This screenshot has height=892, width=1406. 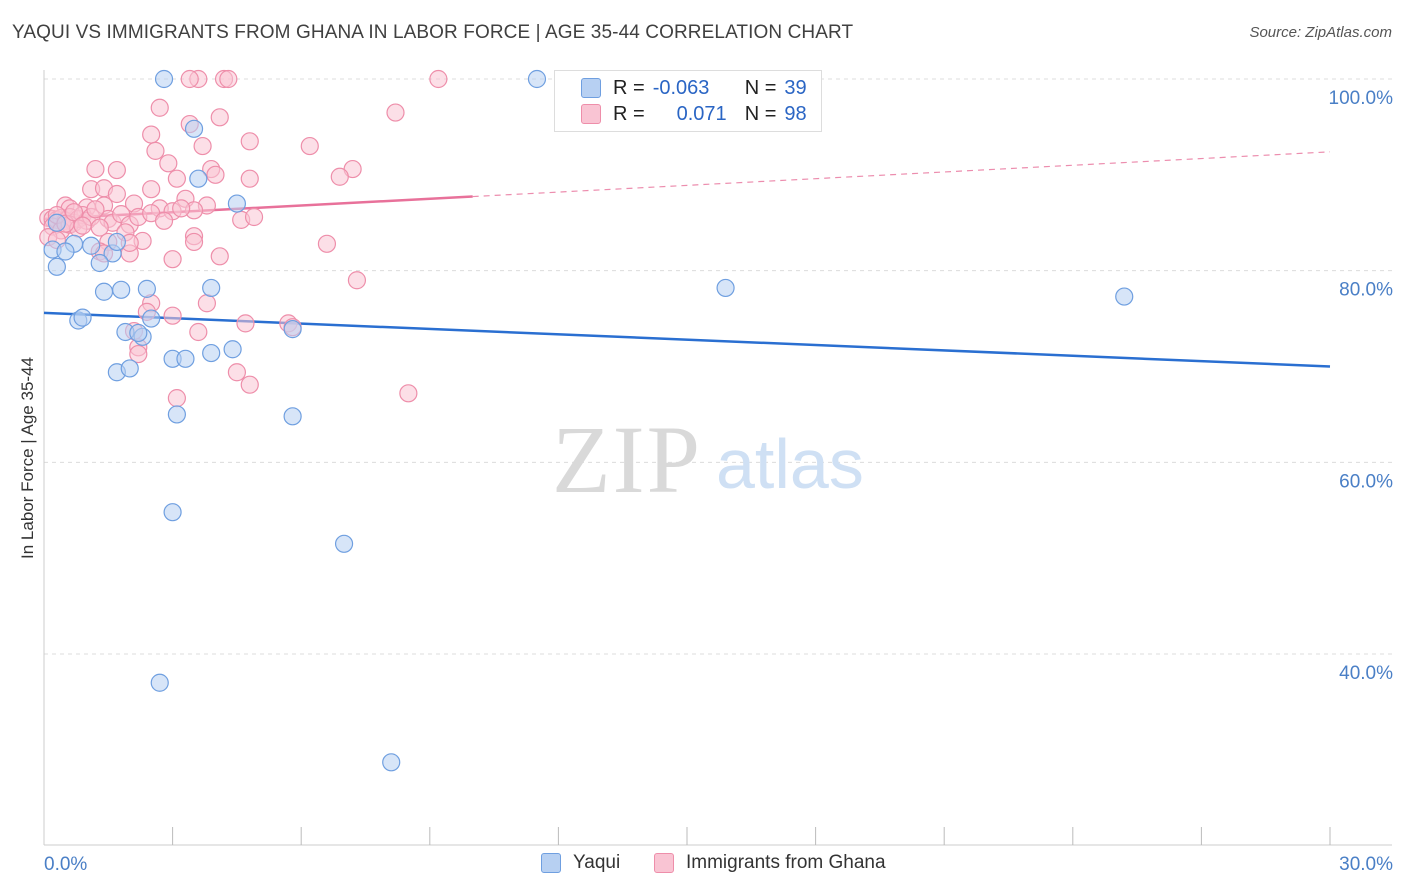 What do you see at coordinates (795, 87) in the screenshot?
I see `legend-n-value: 39` at bounding box center [795, 87].